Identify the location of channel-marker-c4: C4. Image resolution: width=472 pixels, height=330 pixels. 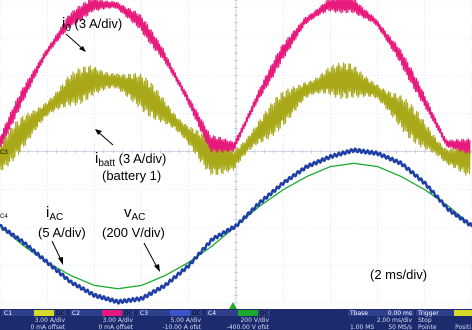
(4, 217).